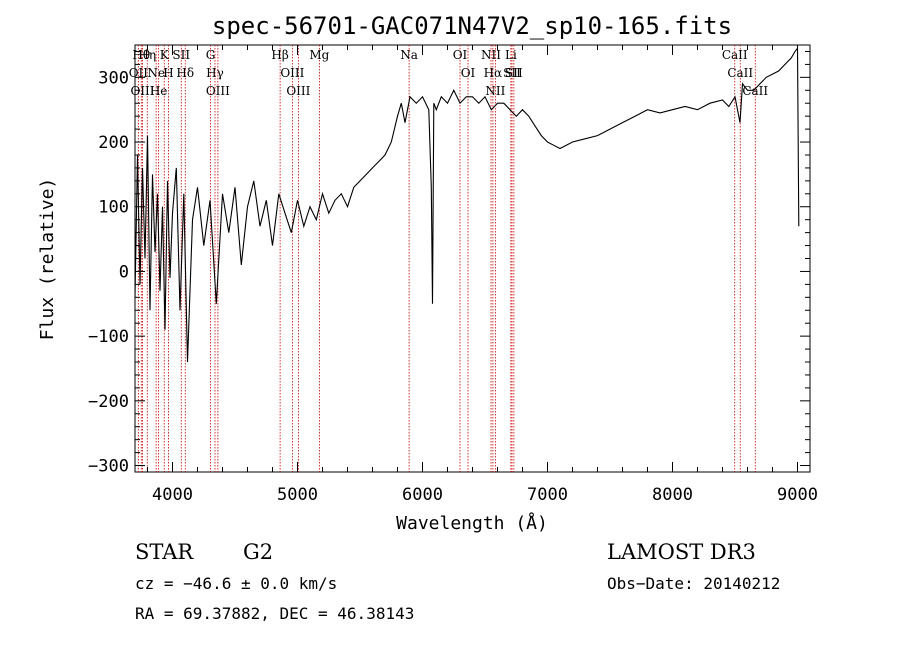 The image size is (900, 649). What do you see at coordinates (108, 467) in the screenshot?
I see `y-tick-label--300: −300` at bounding box center [108, 467].